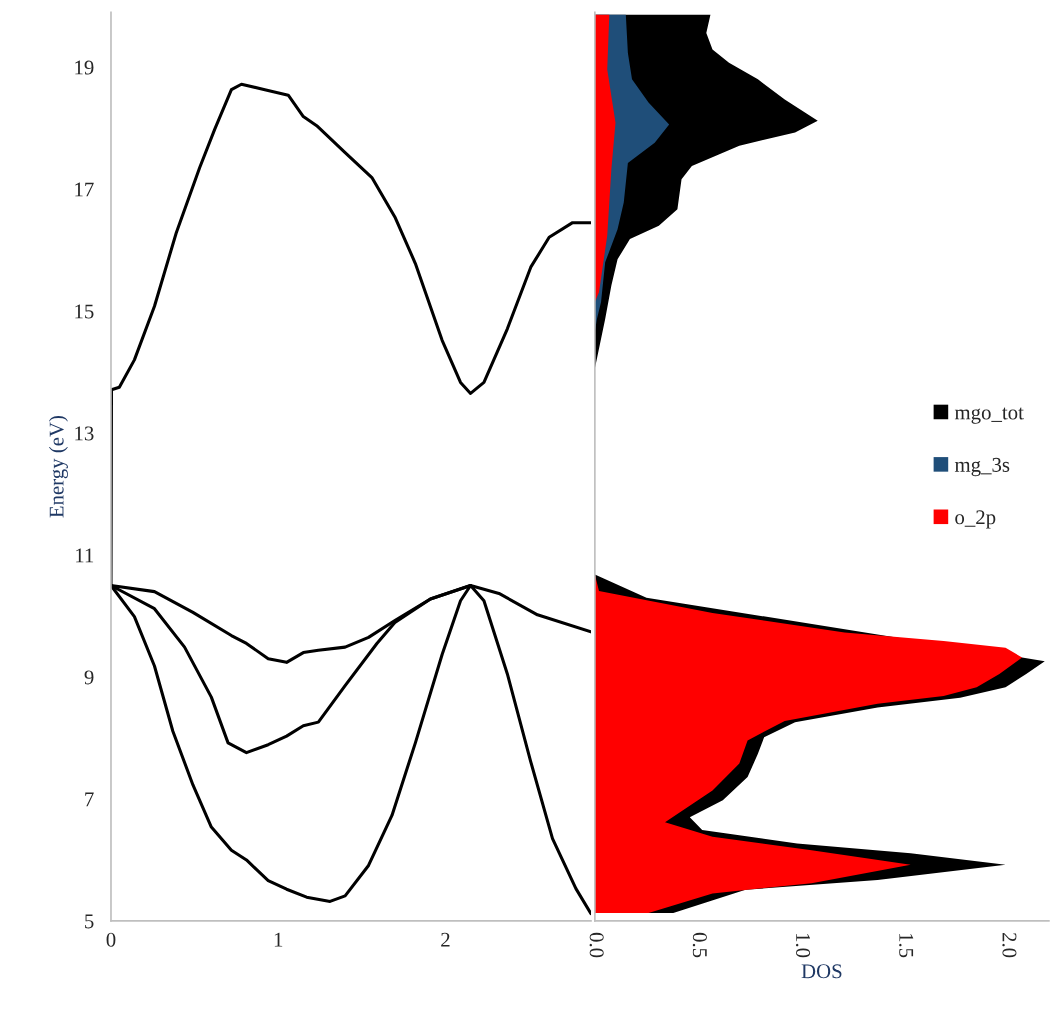  I want to click on y-tick-label: 9, so click(89, 677).